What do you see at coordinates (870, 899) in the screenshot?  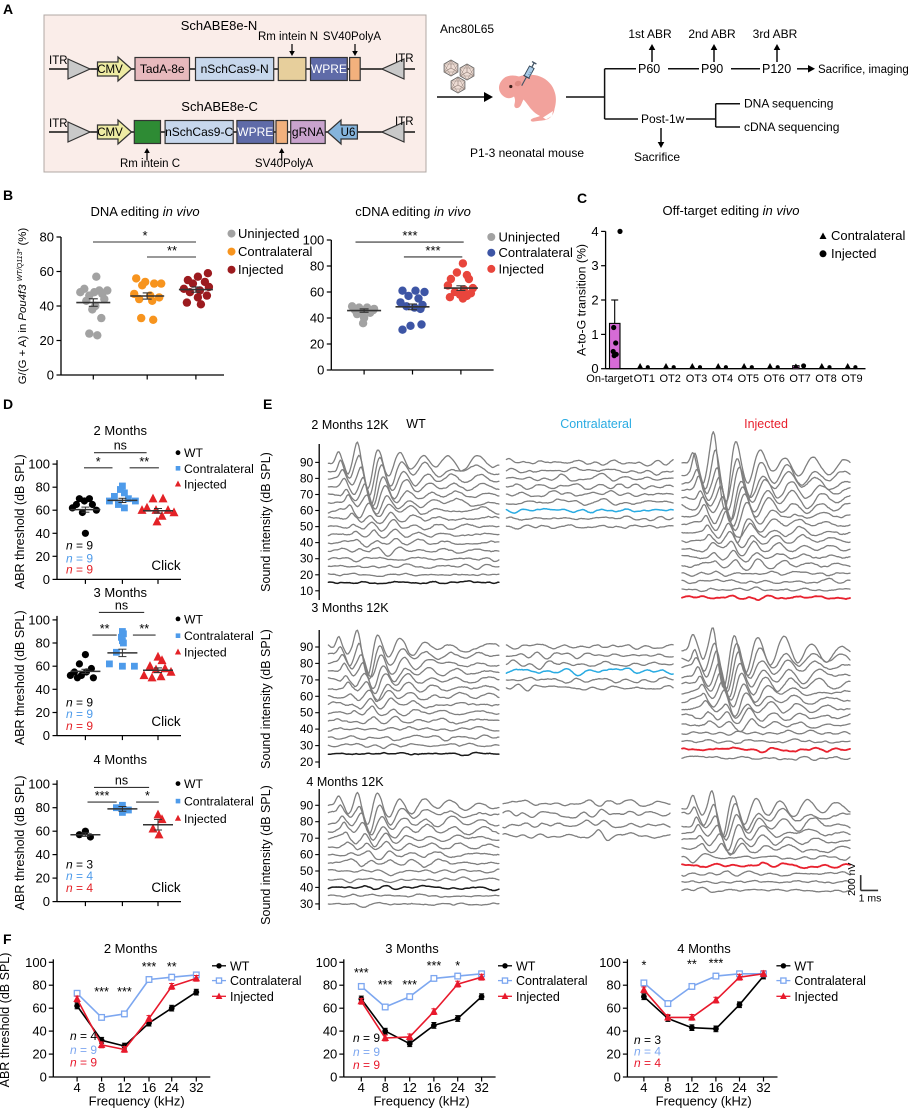 I see `svg-text: 1 ms` at bounding box center [870, 899].